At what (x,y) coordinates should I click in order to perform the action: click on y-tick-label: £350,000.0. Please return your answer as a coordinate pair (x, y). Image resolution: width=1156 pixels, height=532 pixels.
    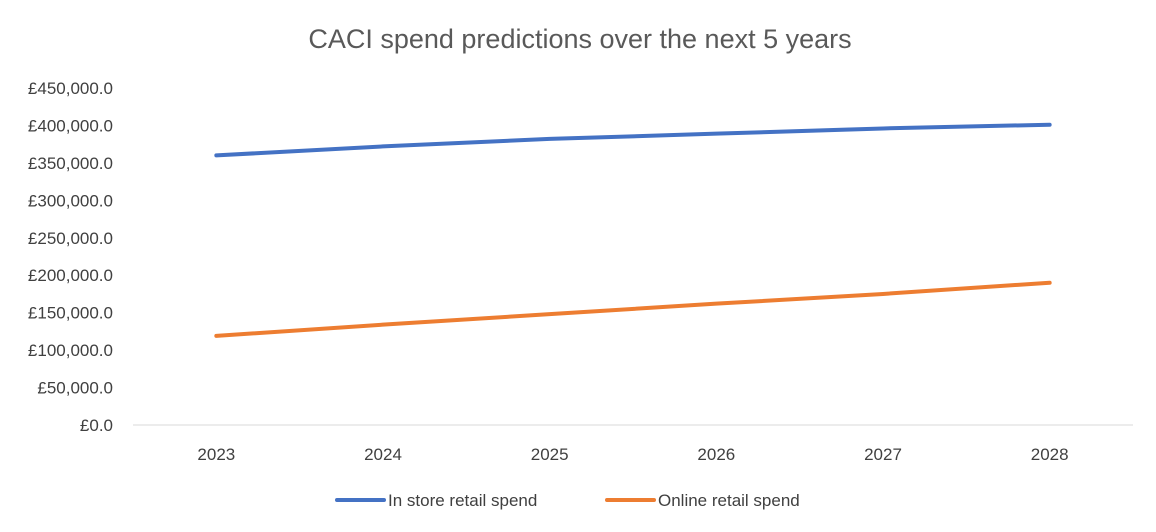
    Looking at the image, I should click on (70, 163).